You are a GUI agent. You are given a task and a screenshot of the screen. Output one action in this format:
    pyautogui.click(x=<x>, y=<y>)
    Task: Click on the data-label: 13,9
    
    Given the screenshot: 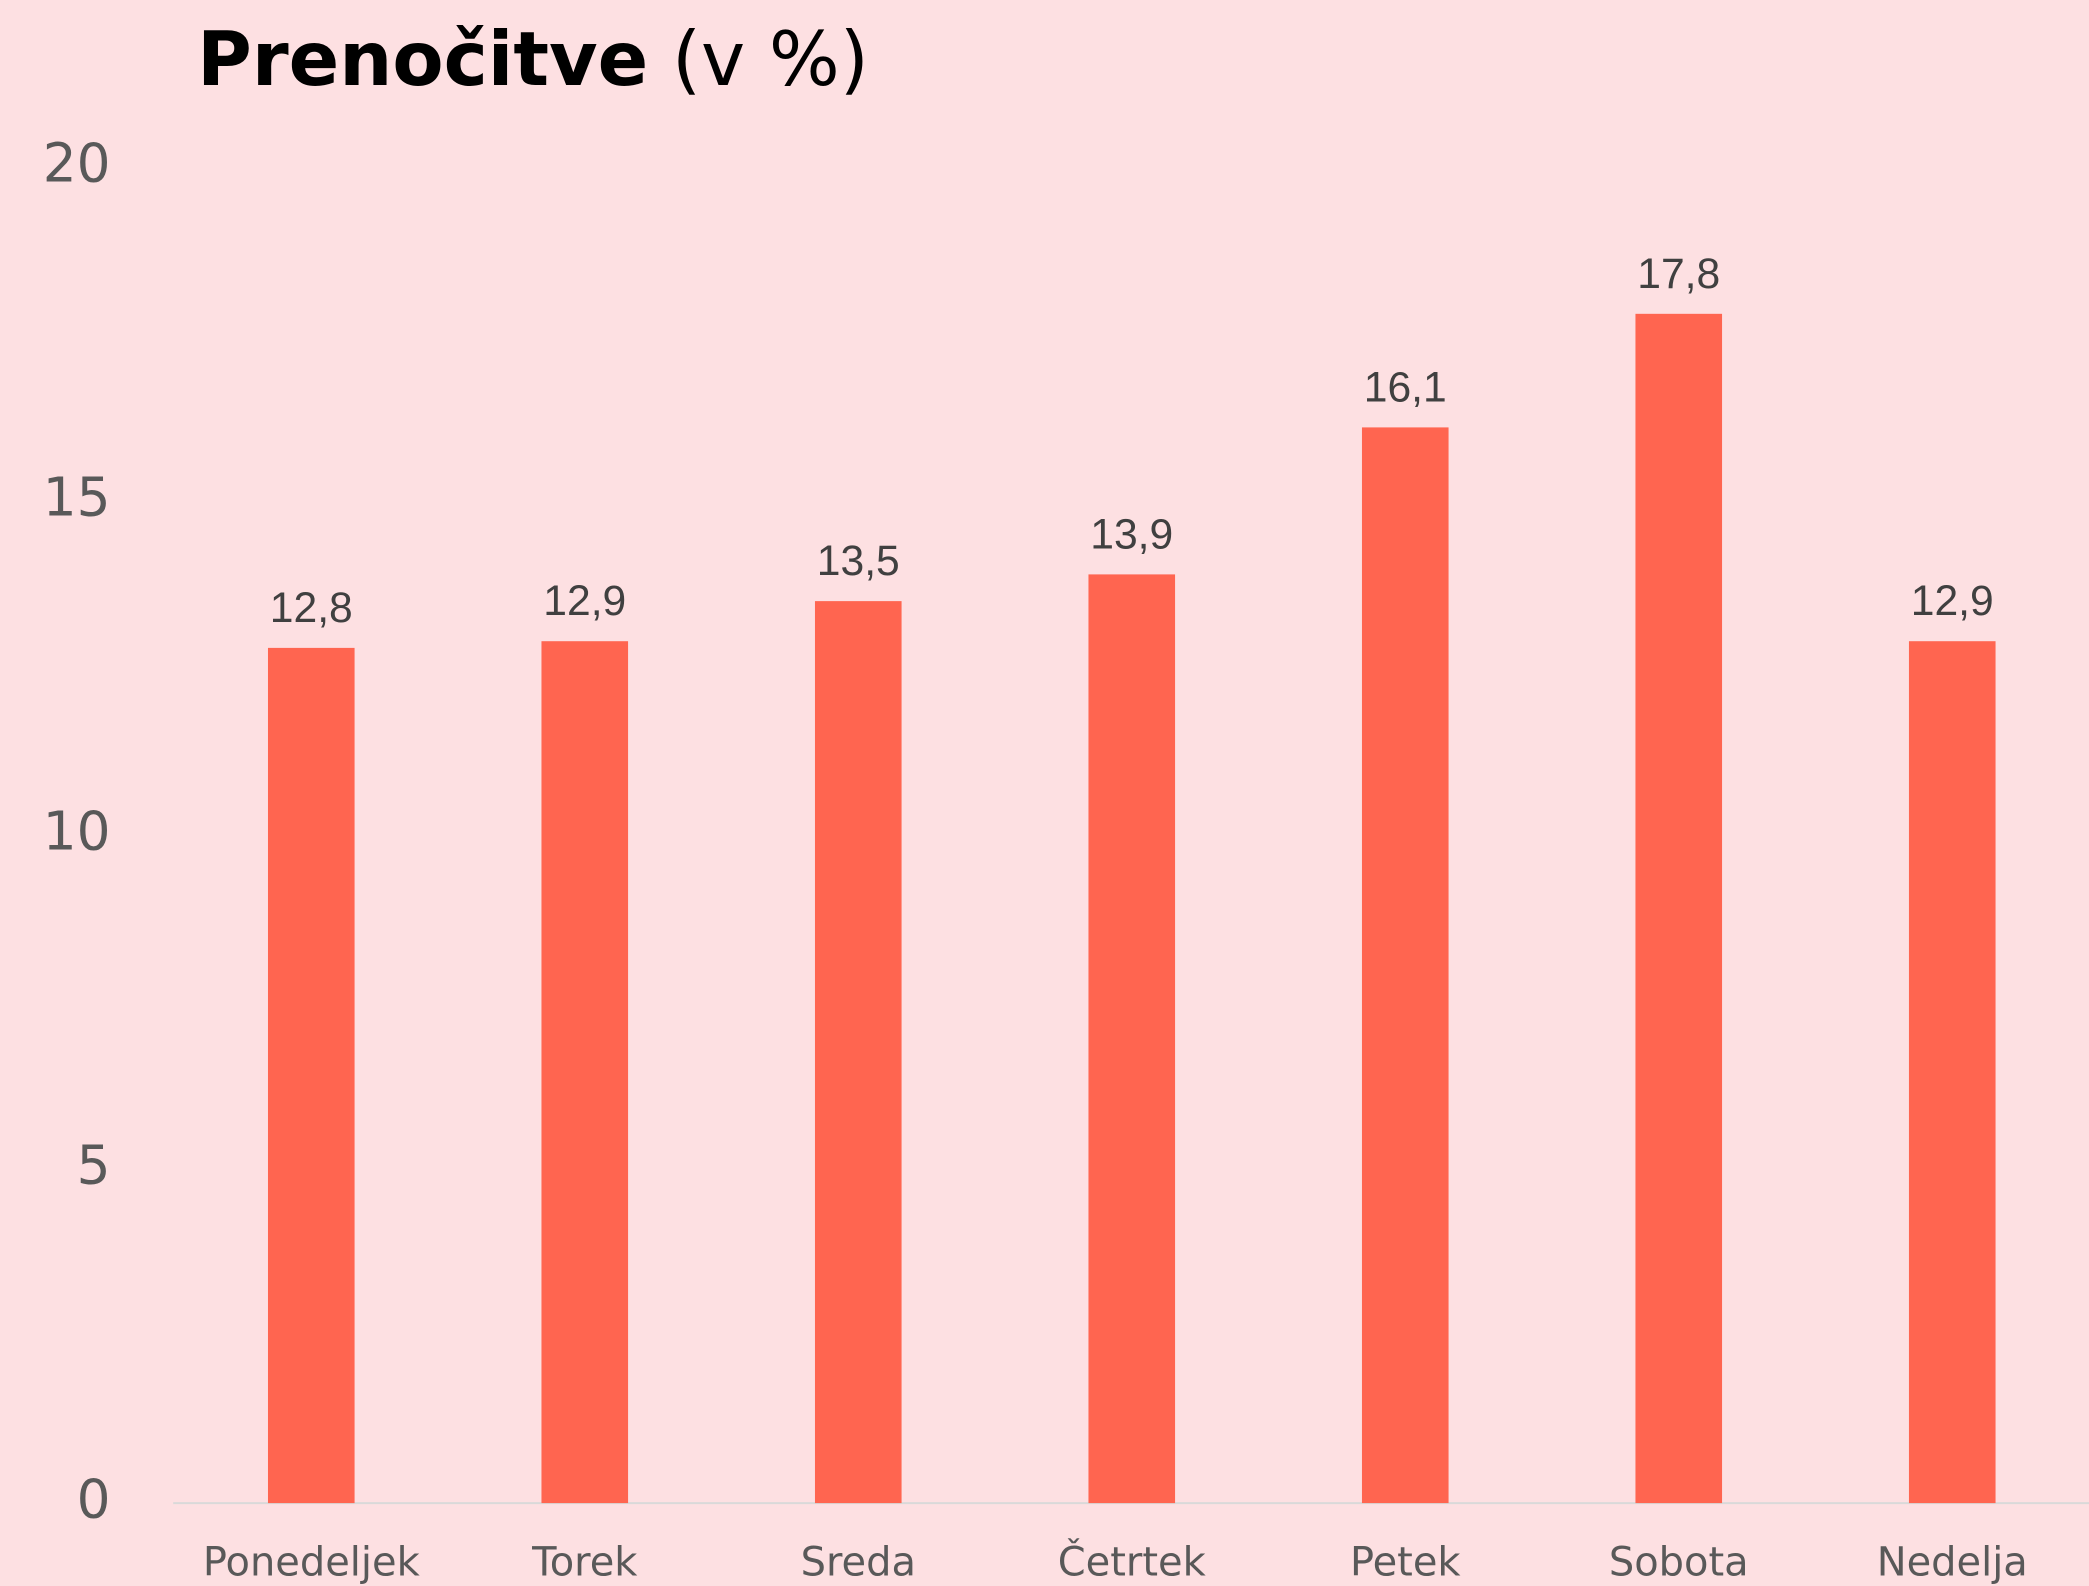 What is the action you would take?
    pyautogui.click(x=1131, y=534)
    